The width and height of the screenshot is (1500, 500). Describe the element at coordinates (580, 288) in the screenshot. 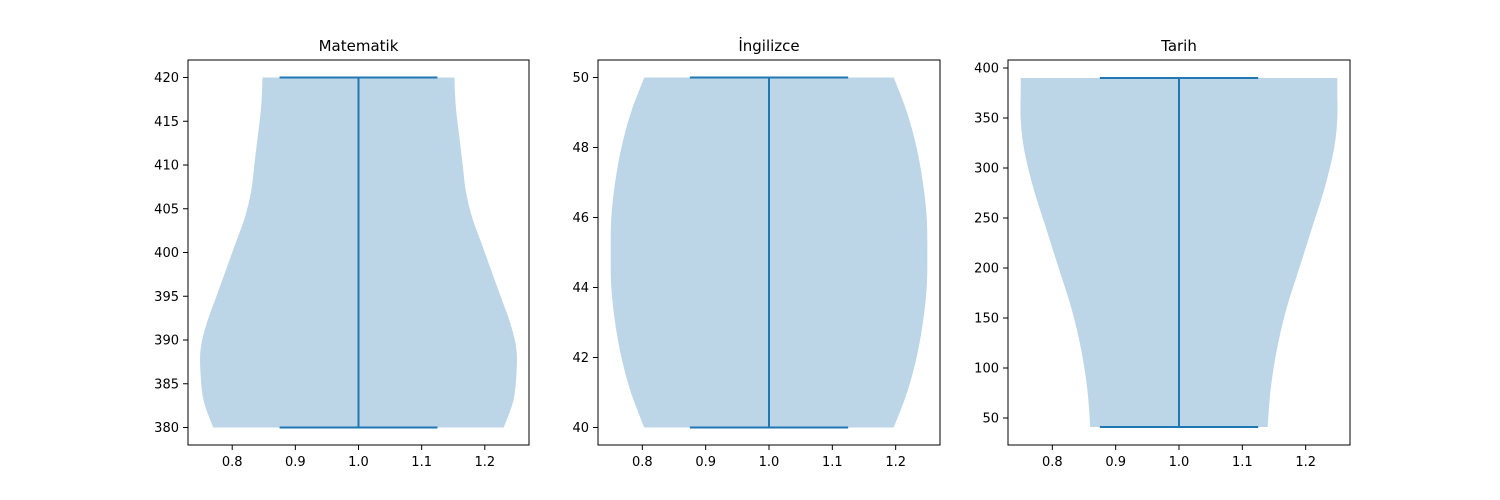

I see `y-tick-label: 44` at that location.